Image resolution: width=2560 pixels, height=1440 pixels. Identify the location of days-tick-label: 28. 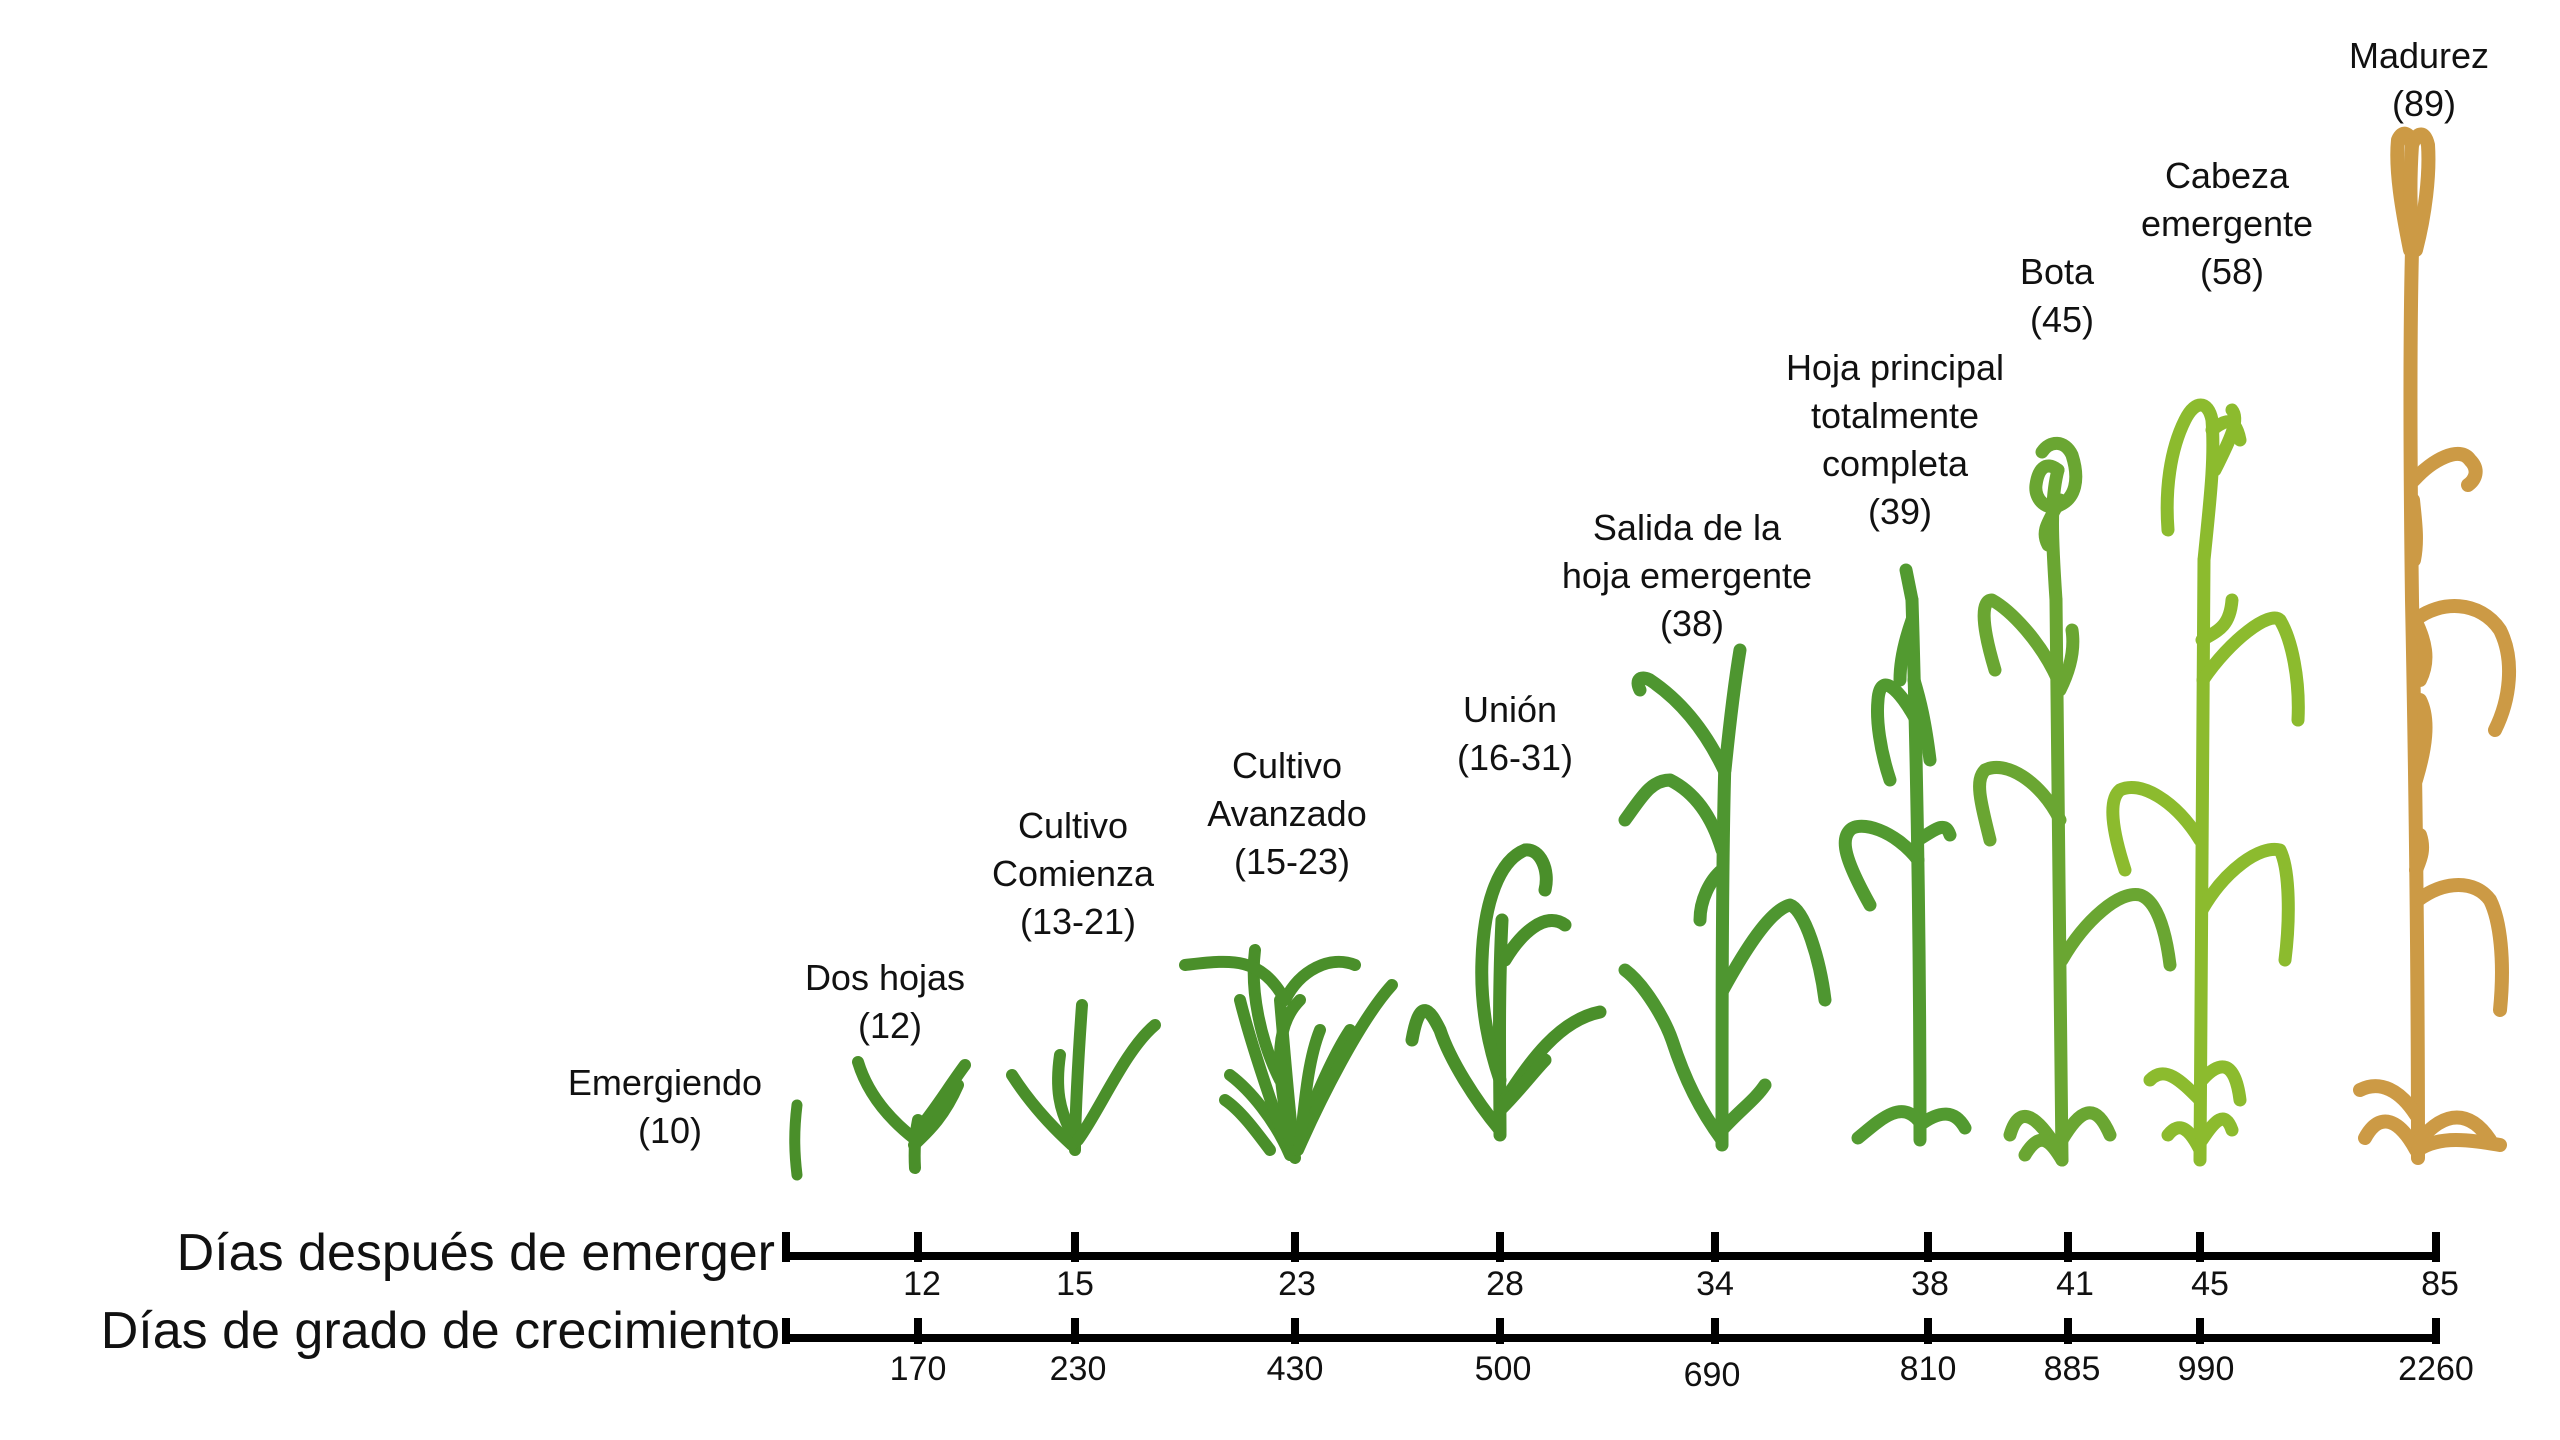
(1505, 1284).